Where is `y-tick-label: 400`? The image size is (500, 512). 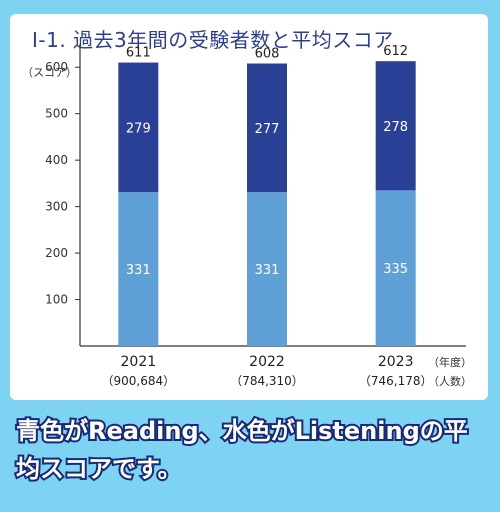
y-tick-label: 400 is located at coordinates (56, 160).